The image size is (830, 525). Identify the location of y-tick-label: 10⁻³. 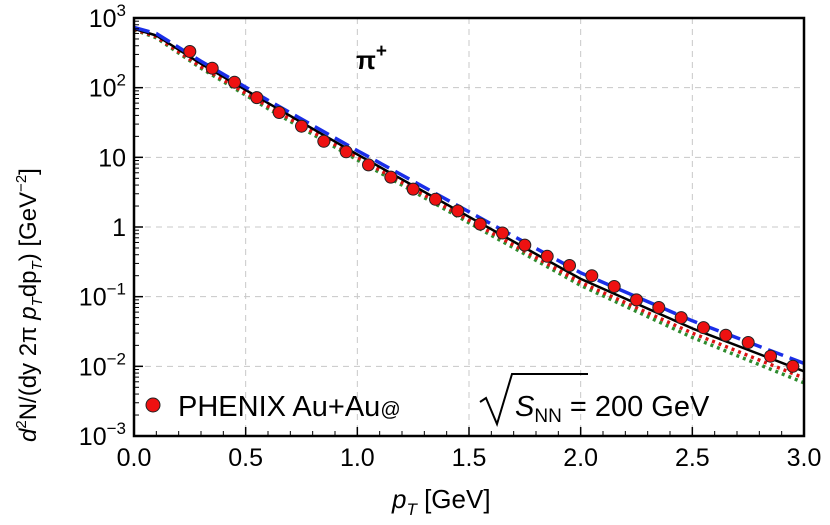
(102, 435).